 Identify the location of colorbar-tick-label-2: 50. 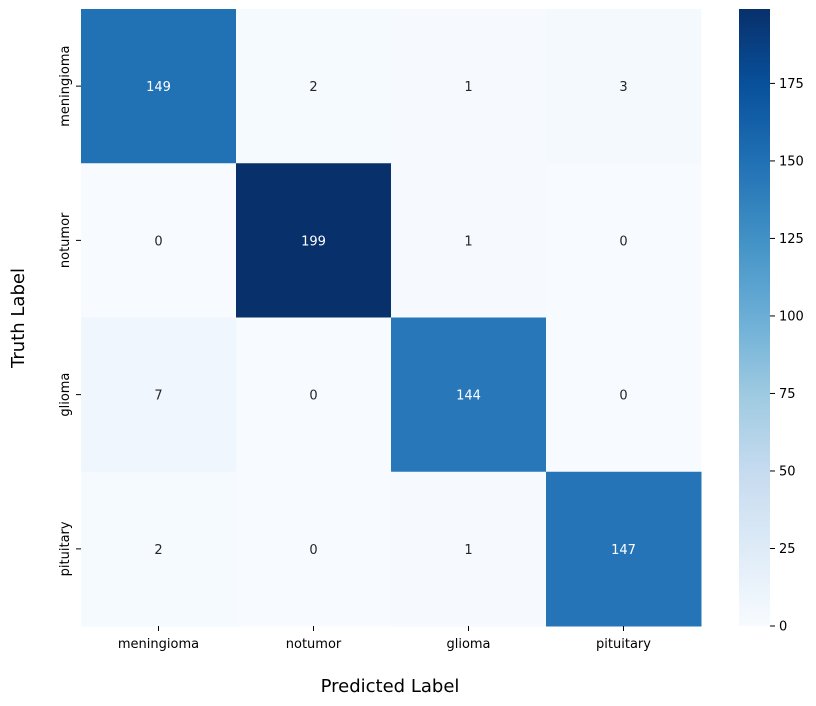
(787, 471).